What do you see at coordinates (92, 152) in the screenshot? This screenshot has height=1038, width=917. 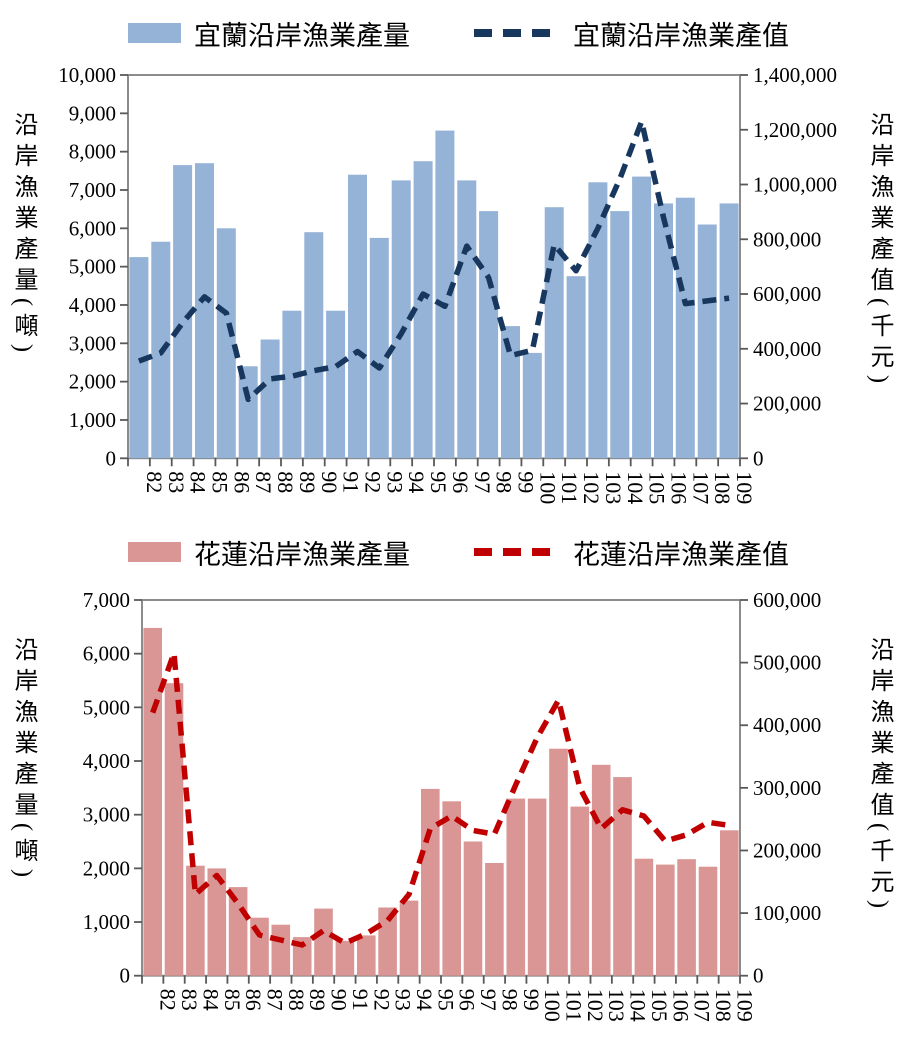 I see `svg-text: 8,000` at bounding box center [92, 152].